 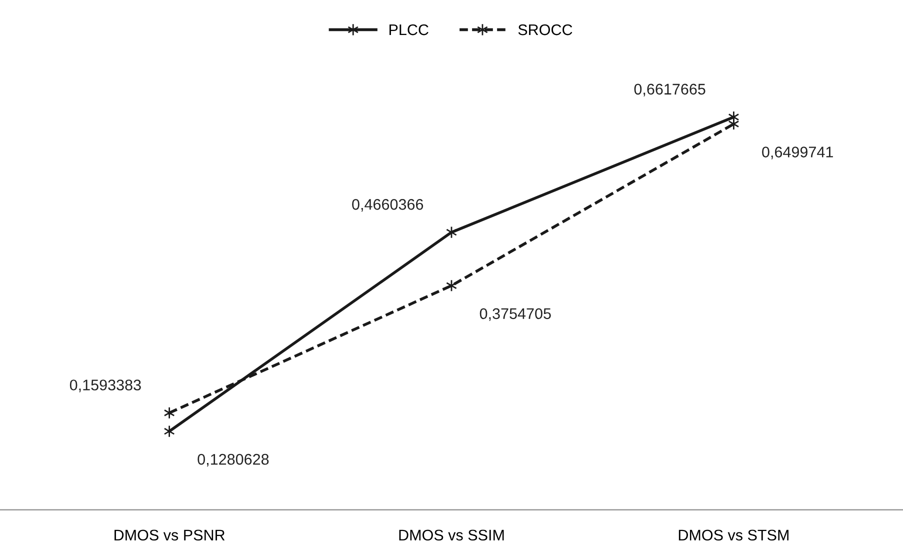 I want to click on x-tick-label: DMOS vs STSM, so click(x=733, y=535).